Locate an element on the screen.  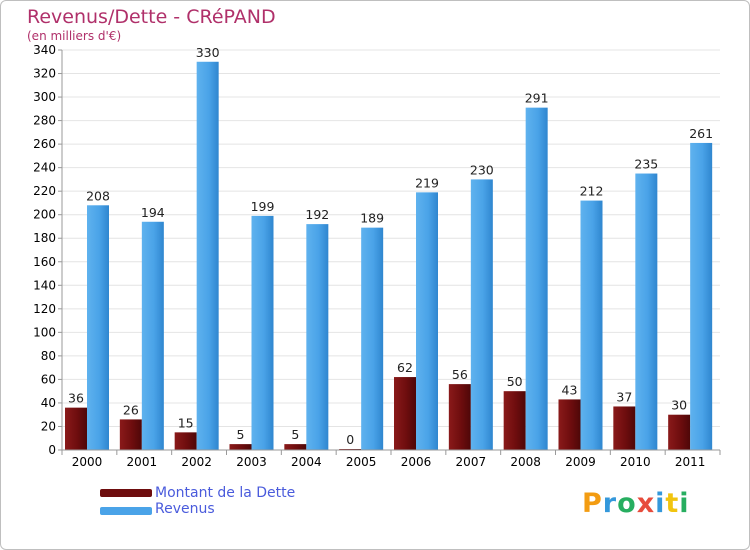
data-label-revenus-2000: 208 is located at coordinates (98, 195).